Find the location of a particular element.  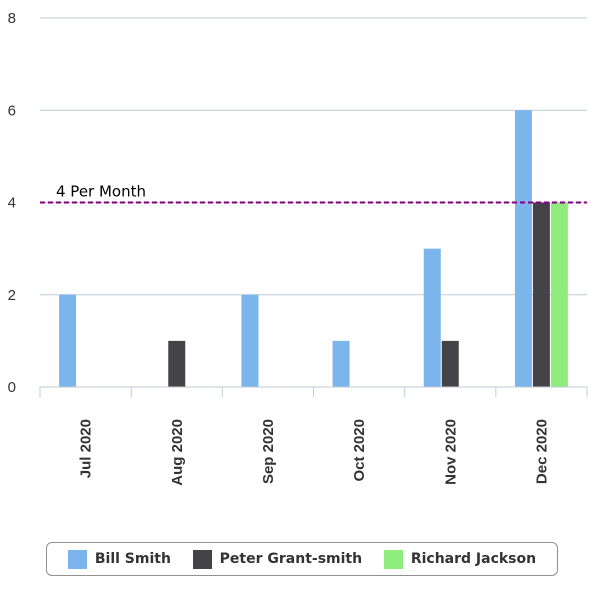

x-tick-label: Sep 2020 is located at coordinates (268, 451).